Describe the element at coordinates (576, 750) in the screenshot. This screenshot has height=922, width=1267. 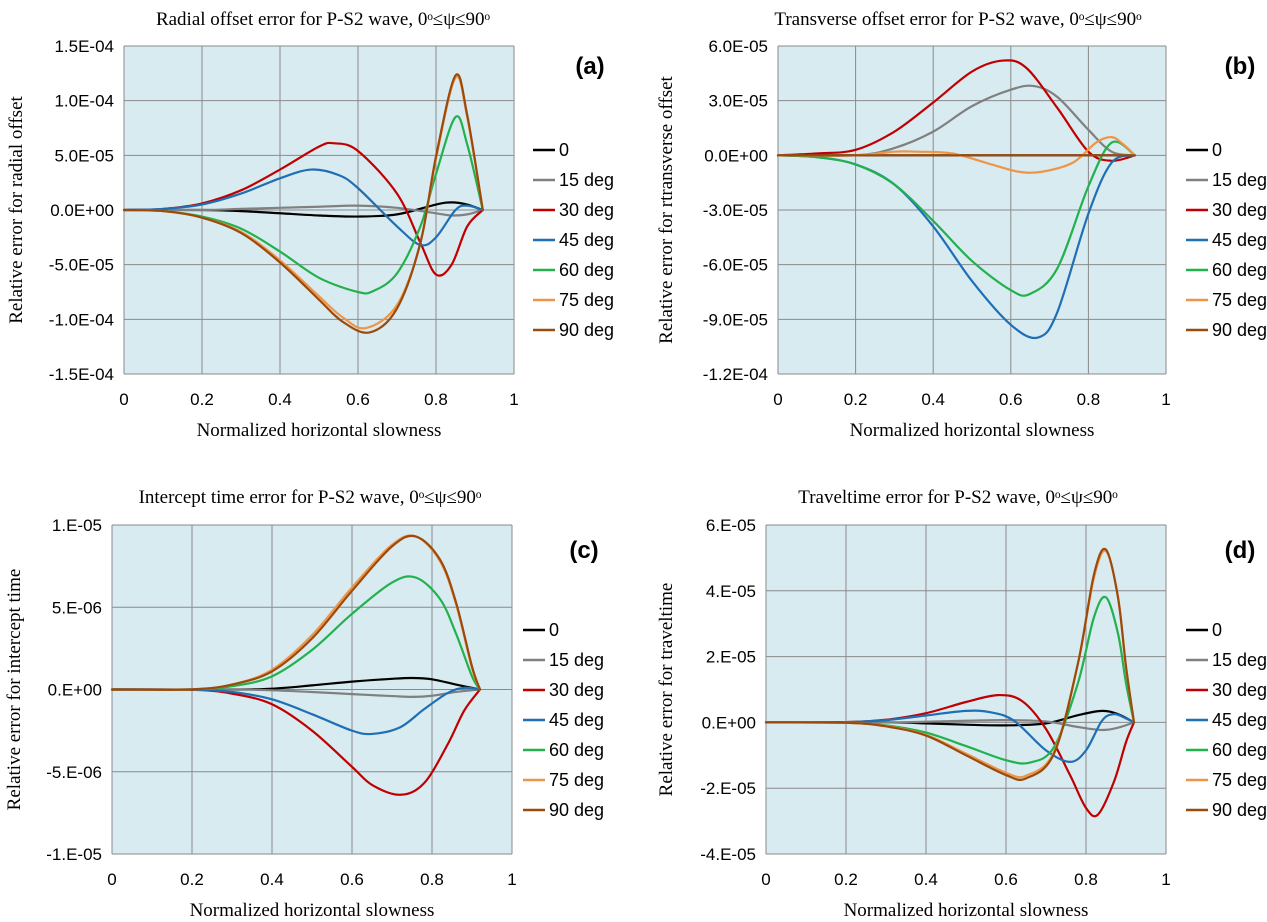
I see `legend-label-c-4: 60 deg` at that location.